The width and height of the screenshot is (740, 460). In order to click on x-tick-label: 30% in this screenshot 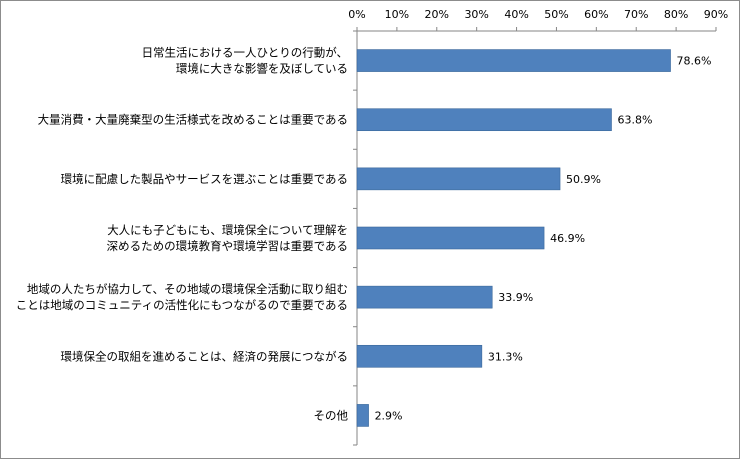, I will do `click(476, 14)`.